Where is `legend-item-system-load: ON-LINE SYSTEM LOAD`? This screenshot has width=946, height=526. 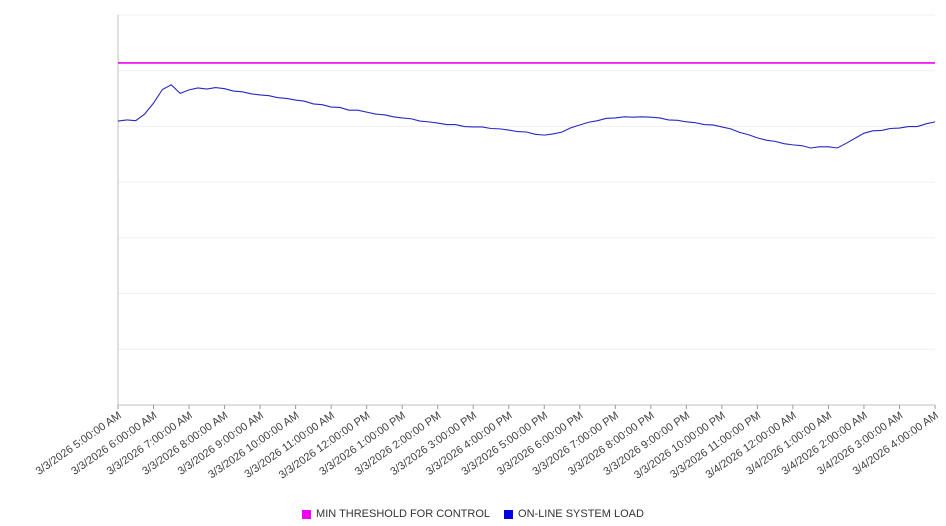 legend-item-system-load: ON-LINE SYSTEM LOAD is located at coordinates (574, 514).